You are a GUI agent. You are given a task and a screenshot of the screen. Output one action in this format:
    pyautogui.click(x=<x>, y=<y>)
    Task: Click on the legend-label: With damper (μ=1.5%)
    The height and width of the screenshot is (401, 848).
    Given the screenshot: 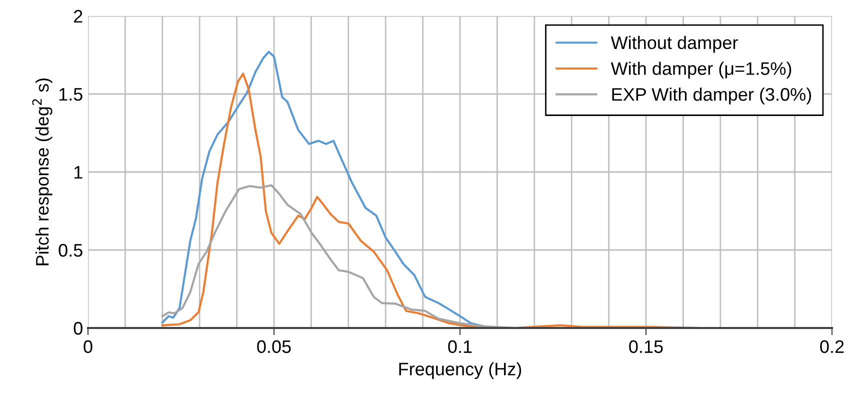 What is the action you would take?
    pyautogui.click(x=701, y=70)
    